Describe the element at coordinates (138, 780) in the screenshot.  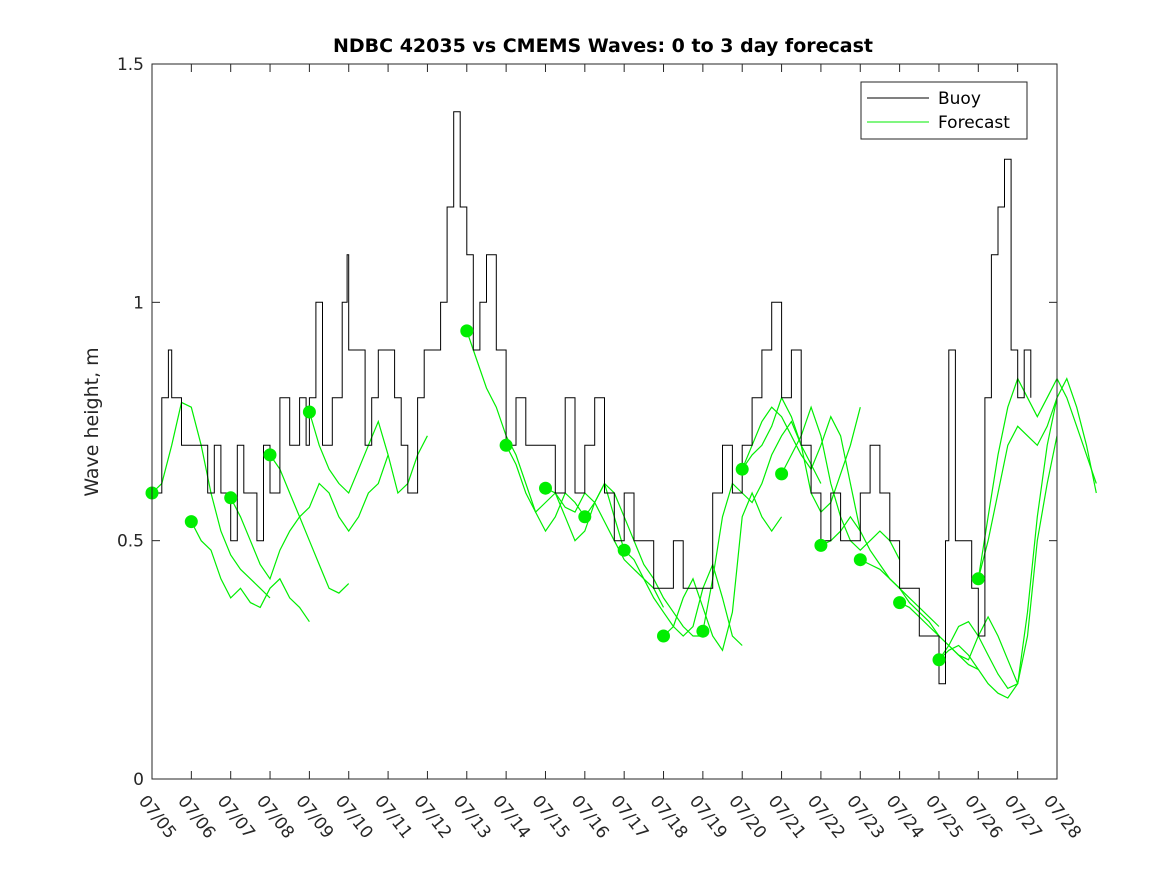
I see `y-tick-label: 0` at that location.